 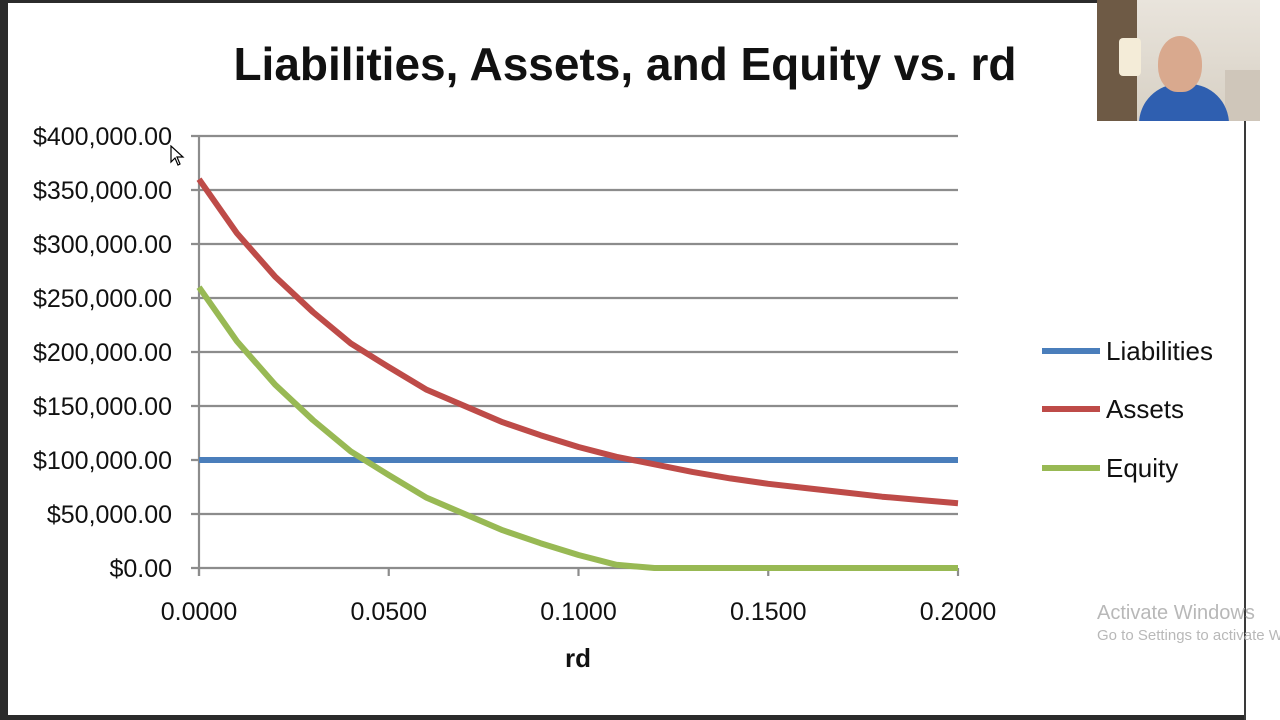 What do you see at coordinates (199, 612) in the screenshot?
I see `x-tick-label: 0.0000` at bounding box center [199, 612].